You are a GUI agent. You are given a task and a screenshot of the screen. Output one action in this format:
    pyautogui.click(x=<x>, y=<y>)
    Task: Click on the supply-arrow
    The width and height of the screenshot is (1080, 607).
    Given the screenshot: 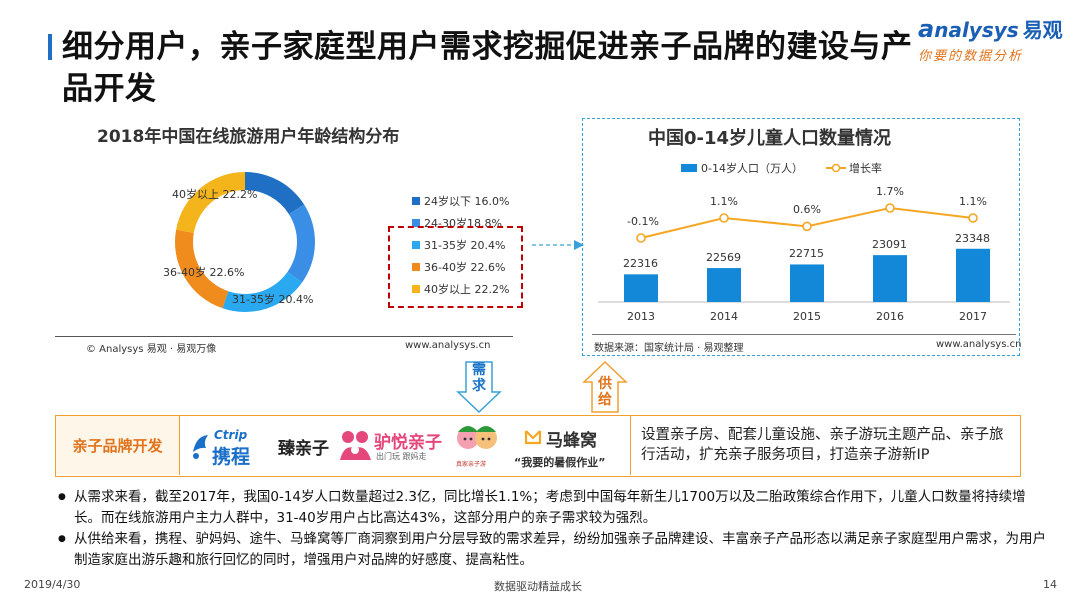 What is the action you would take?
    pyautogui.click(x=605, y=386)
    